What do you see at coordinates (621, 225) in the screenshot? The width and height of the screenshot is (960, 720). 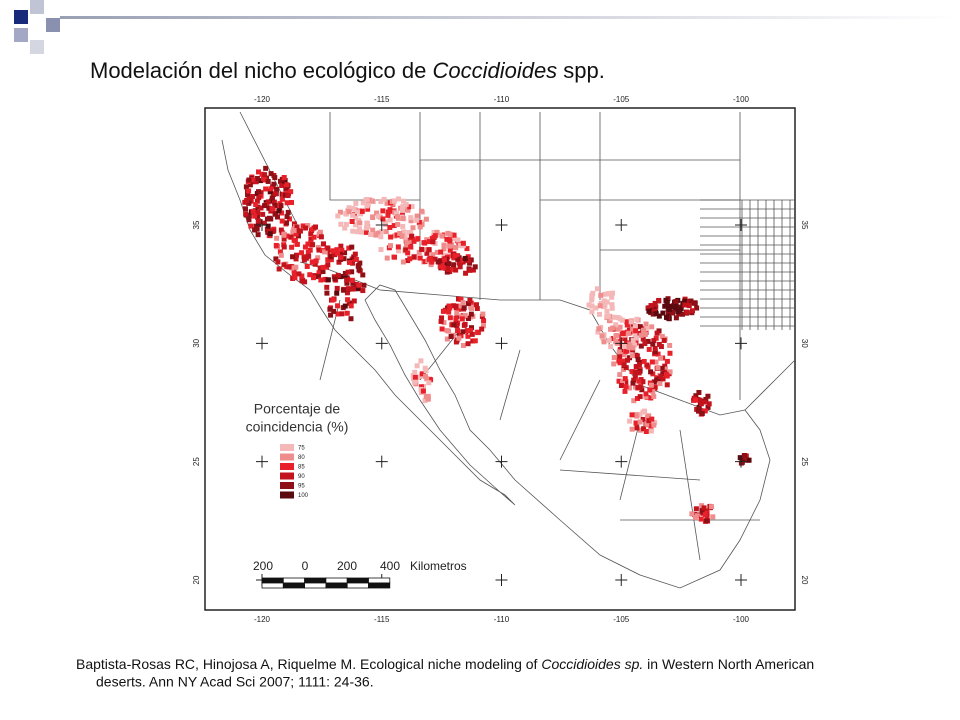 I see `graticule-cross` at bounding box center [621, 225].